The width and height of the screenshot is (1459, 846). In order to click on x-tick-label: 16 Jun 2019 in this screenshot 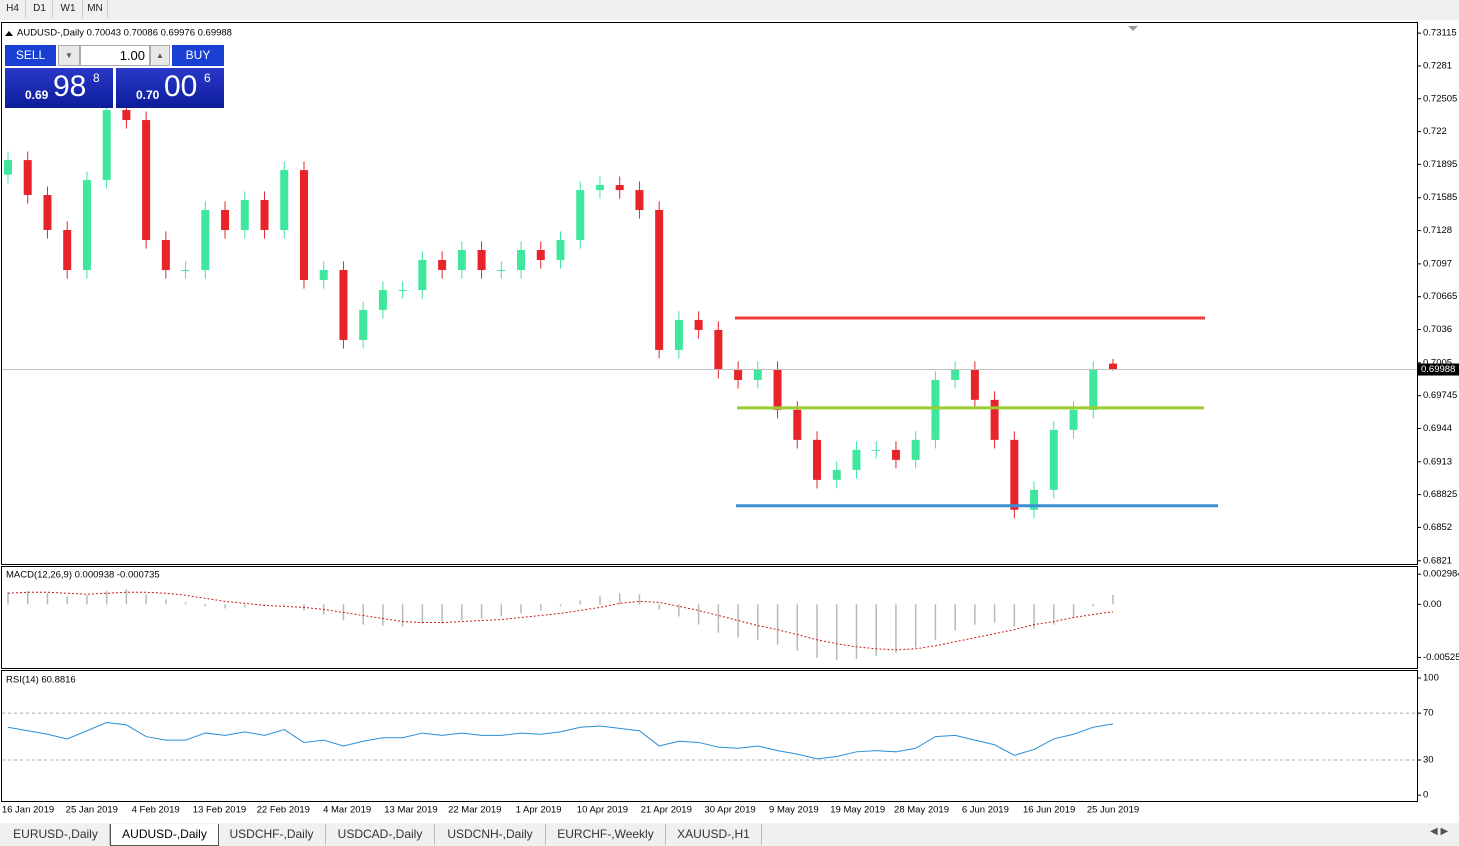, I will do `click(1049, 810)`.